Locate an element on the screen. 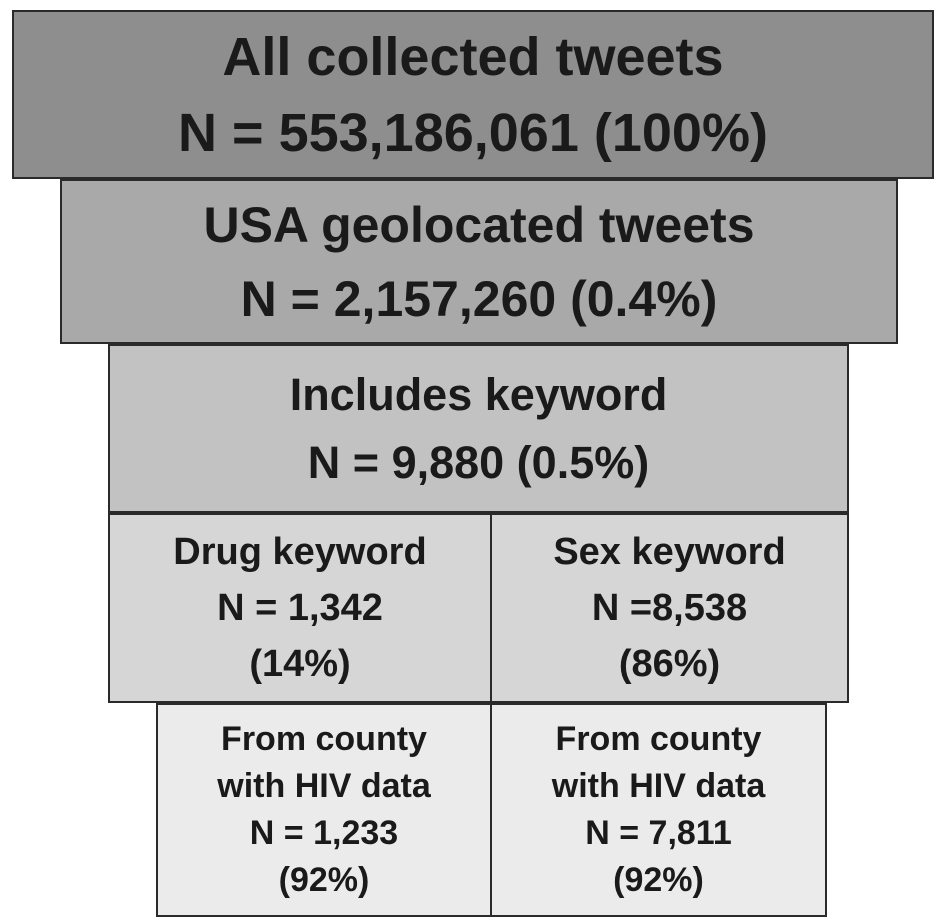  usa-geolocated-tweets-count: N = 2,157,260 (0.4%) is located at coordinates (479, 298).